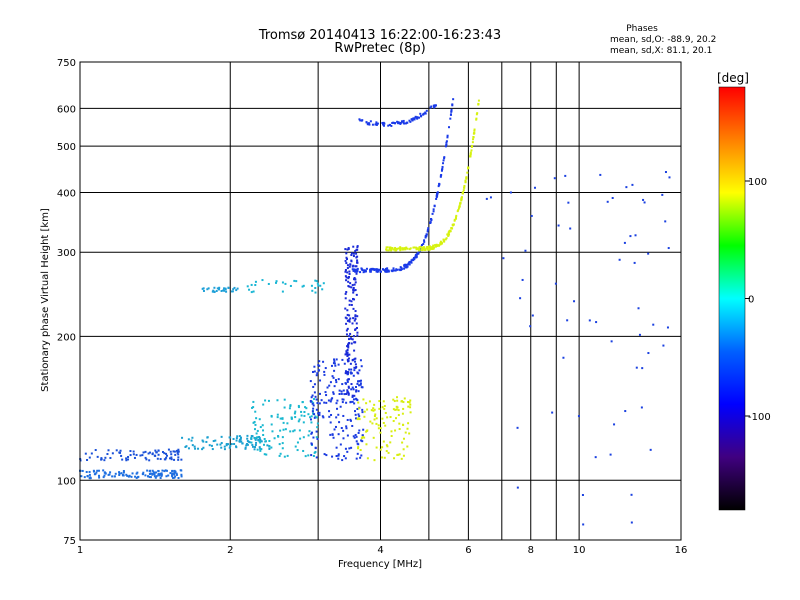  What do you see at coordinates (751, 300) in the screenshot?
I see `colorbar-tick-label: 0` at bounding box center [751, 300].